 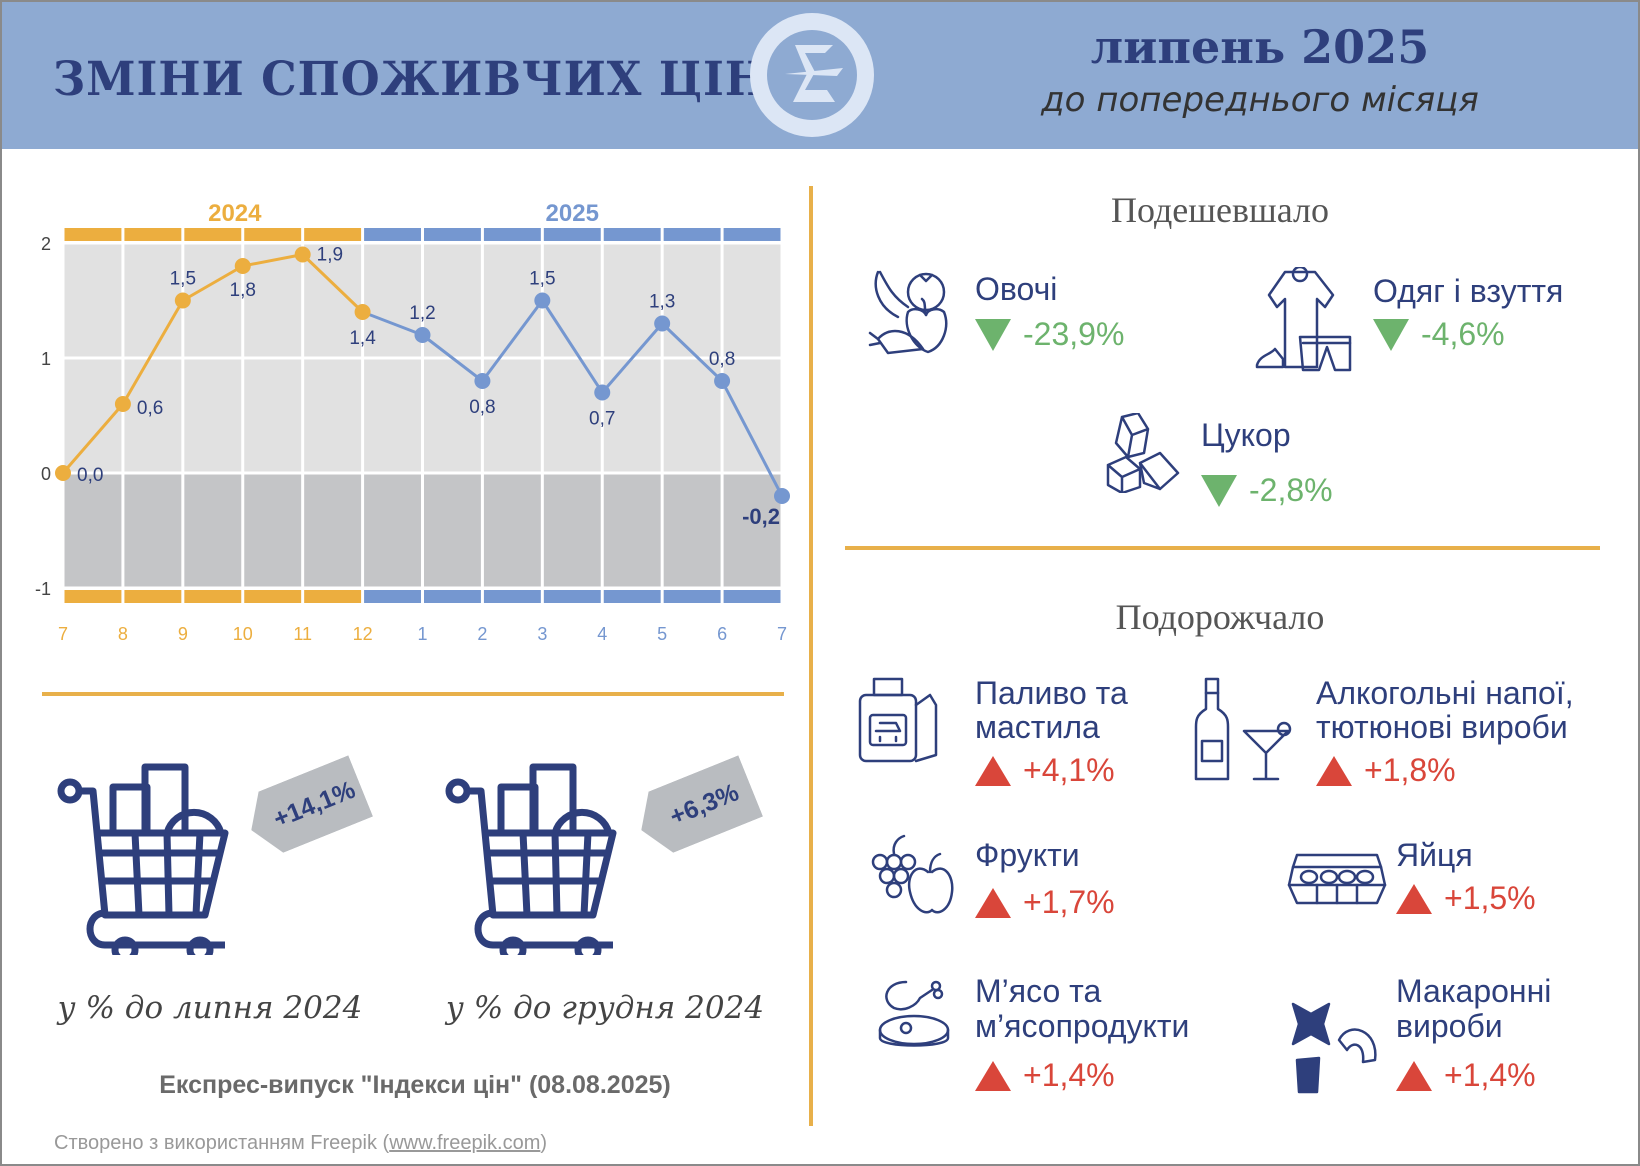 I want to click on data-label: 1,5, so click(x=183, y=279).